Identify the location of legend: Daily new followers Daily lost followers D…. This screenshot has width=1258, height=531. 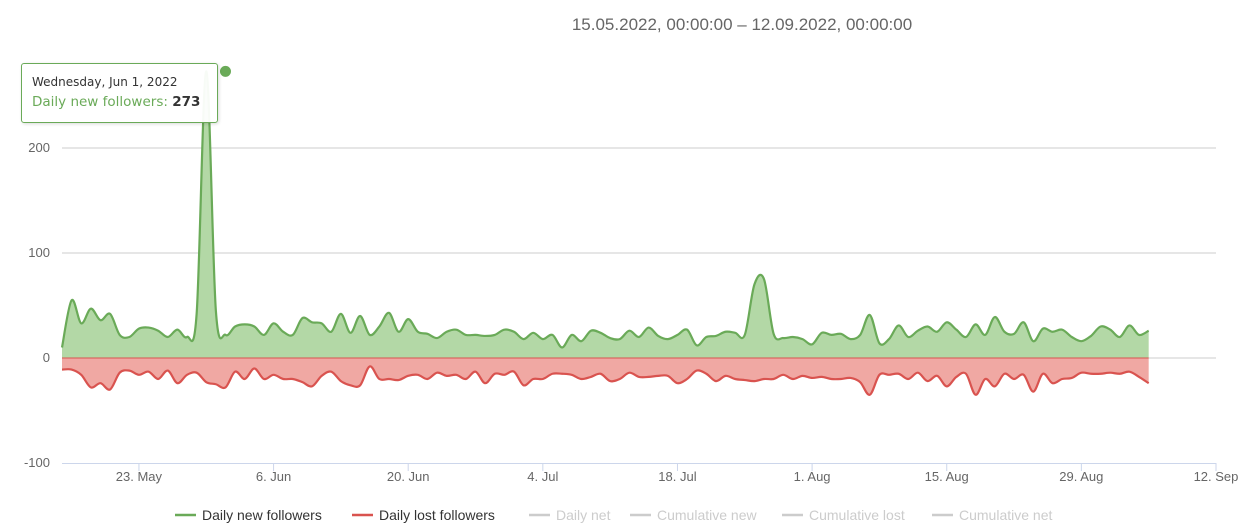
(613, 515).